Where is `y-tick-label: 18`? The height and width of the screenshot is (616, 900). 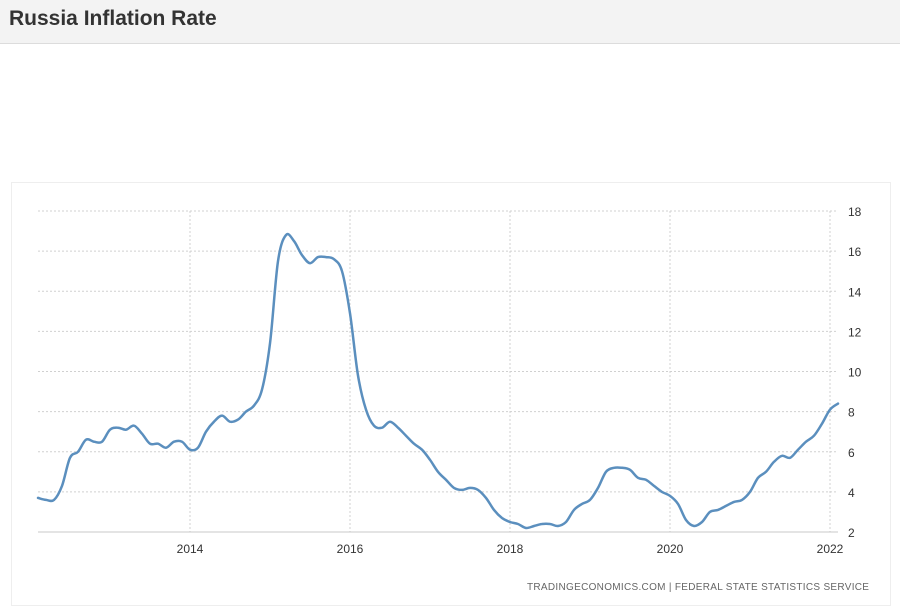
y-tick-label: 18 is located at coordinates (855, 212).